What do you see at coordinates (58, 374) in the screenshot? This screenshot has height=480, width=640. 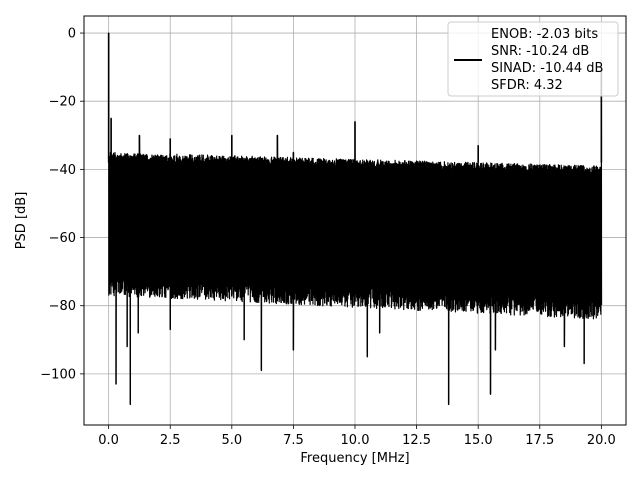 I see `y-tick-label: −100` at bounding box center [58, 374].